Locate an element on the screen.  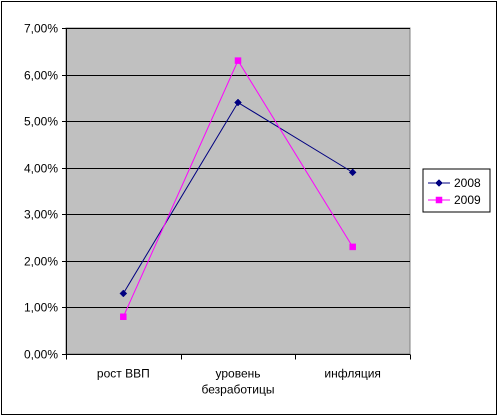
x-axis: рост ВВП уровень безработицы инфляция is located at coordinates (238, 375).